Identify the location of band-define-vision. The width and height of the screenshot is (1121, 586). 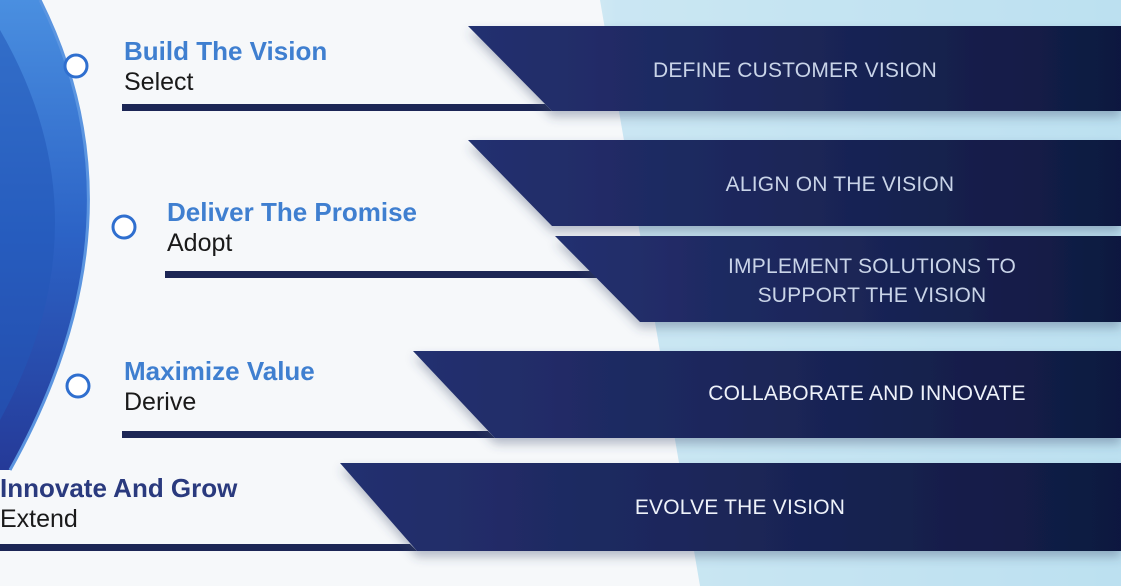
(794, 68).